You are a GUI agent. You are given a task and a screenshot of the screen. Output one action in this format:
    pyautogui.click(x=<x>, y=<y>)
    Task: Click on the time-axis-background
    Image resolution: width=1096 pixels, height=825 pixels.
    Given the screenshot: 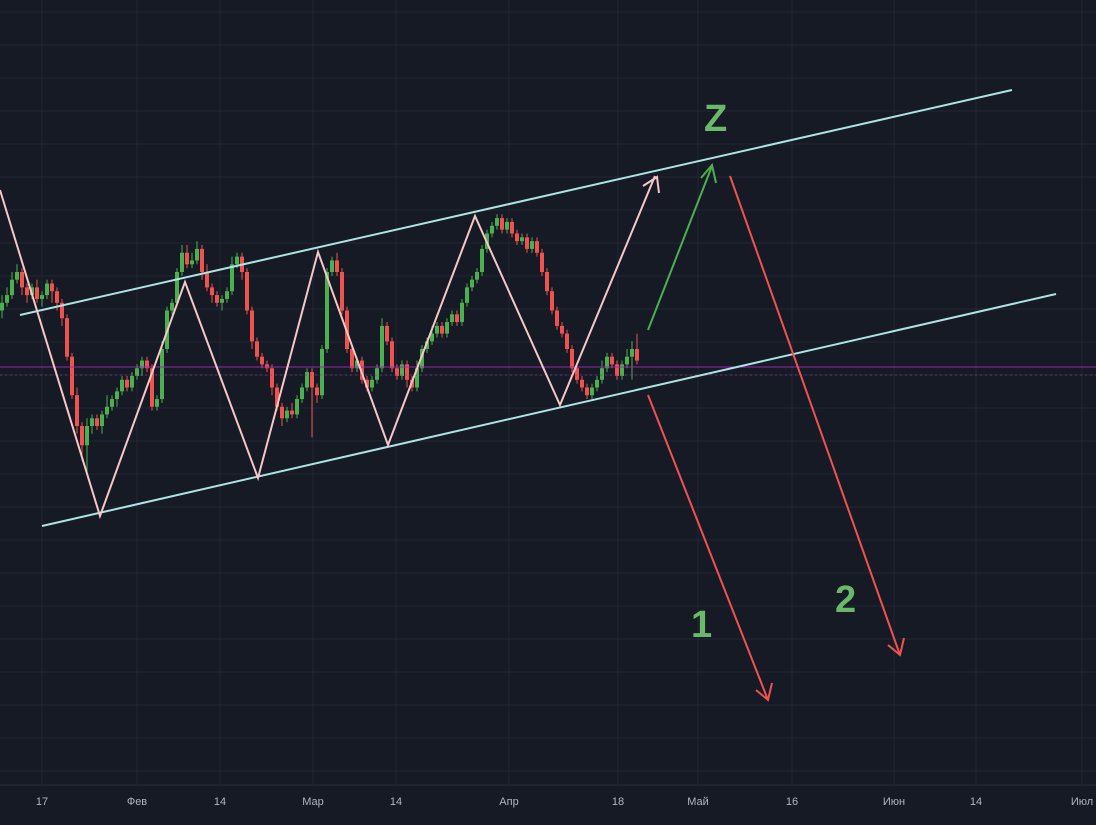 What is the action you would take?
    pyautogui.click(x=548, y=805)
    